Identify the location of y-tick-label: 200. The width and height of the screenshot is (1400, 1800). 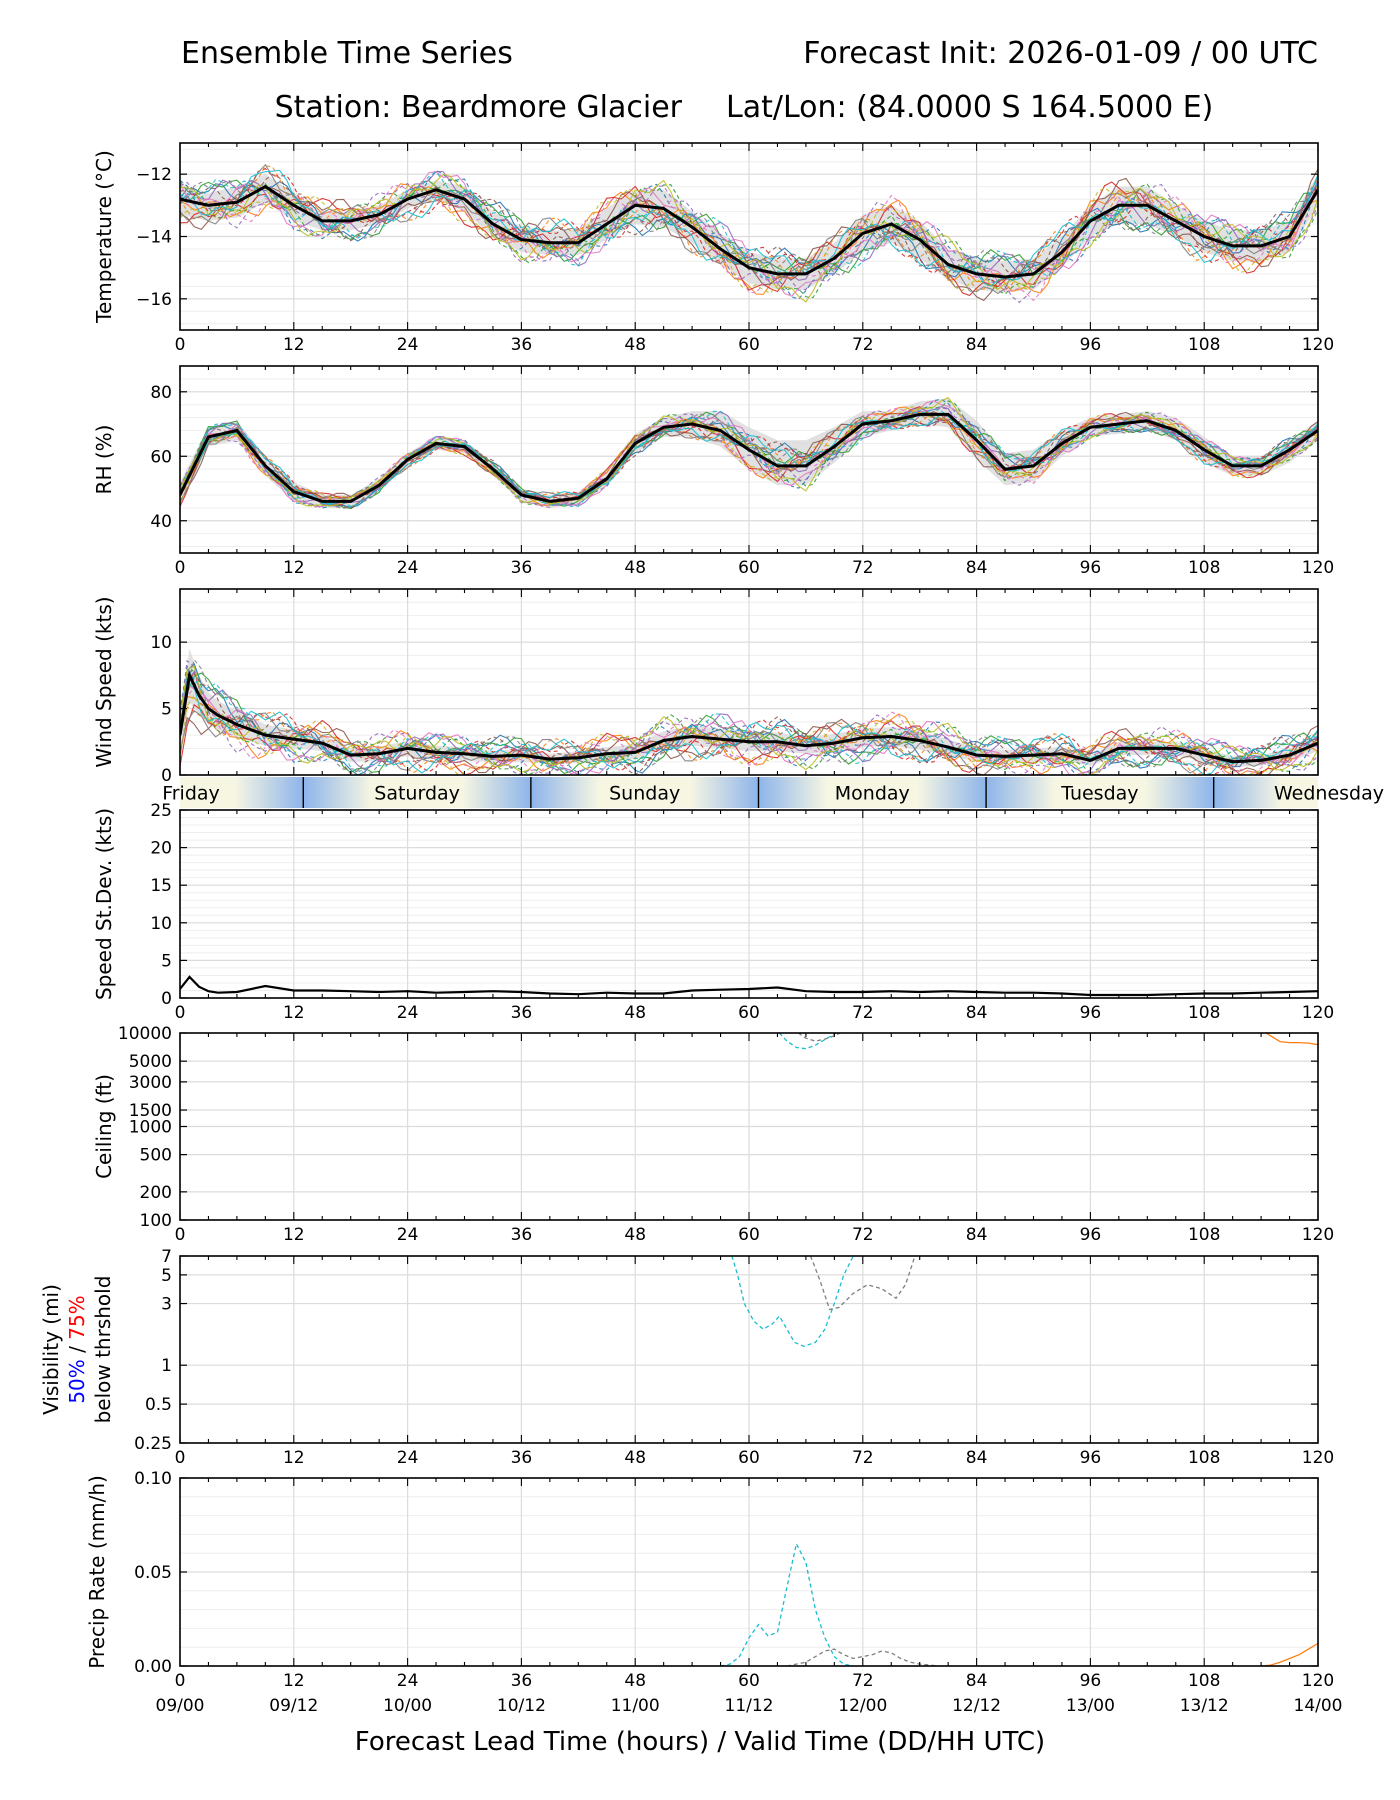
(156, 1193).